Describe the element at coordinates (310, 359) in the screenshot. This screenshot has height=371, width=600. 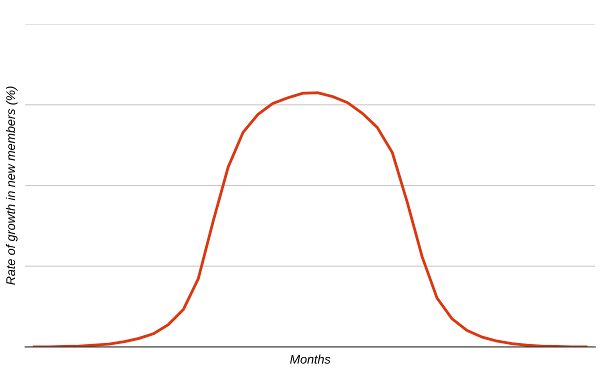
I see `x-axis-title: Months` at that location.